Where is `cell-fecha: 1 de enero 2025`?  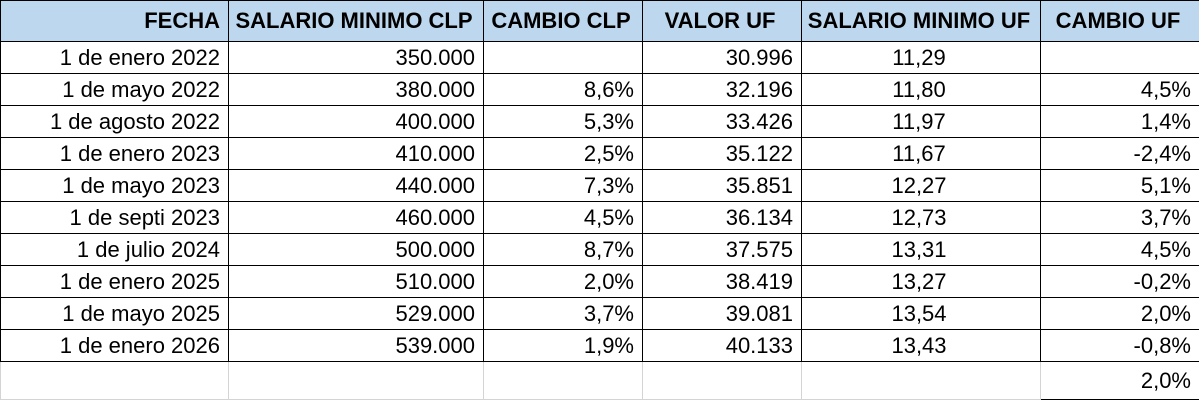 cell-fecha: 1 de enero 2025 is located at coordinates (114, 281).